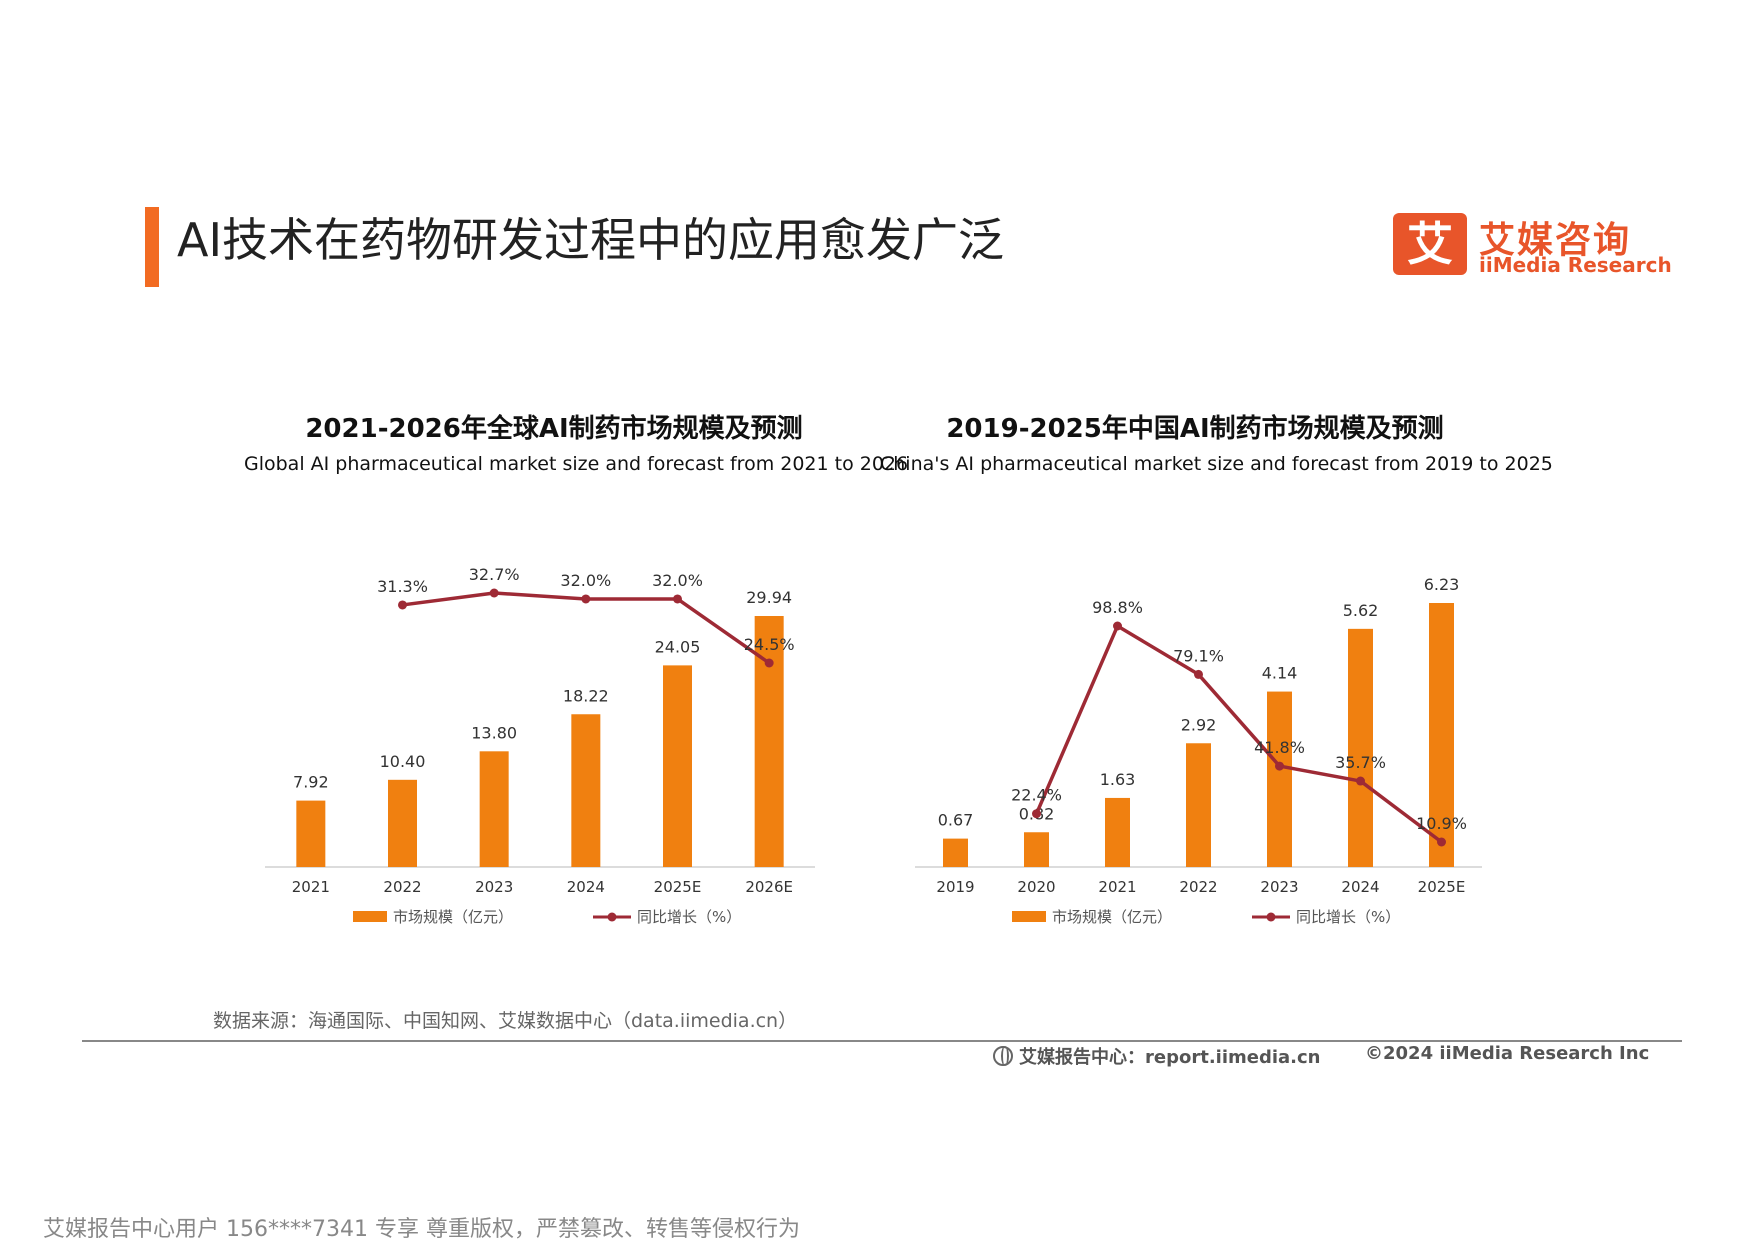 Image resolution: width=1754 pixels, height=1243 pixels. I want to click on x-tick-2026E: 2026E, so click(769, 887).